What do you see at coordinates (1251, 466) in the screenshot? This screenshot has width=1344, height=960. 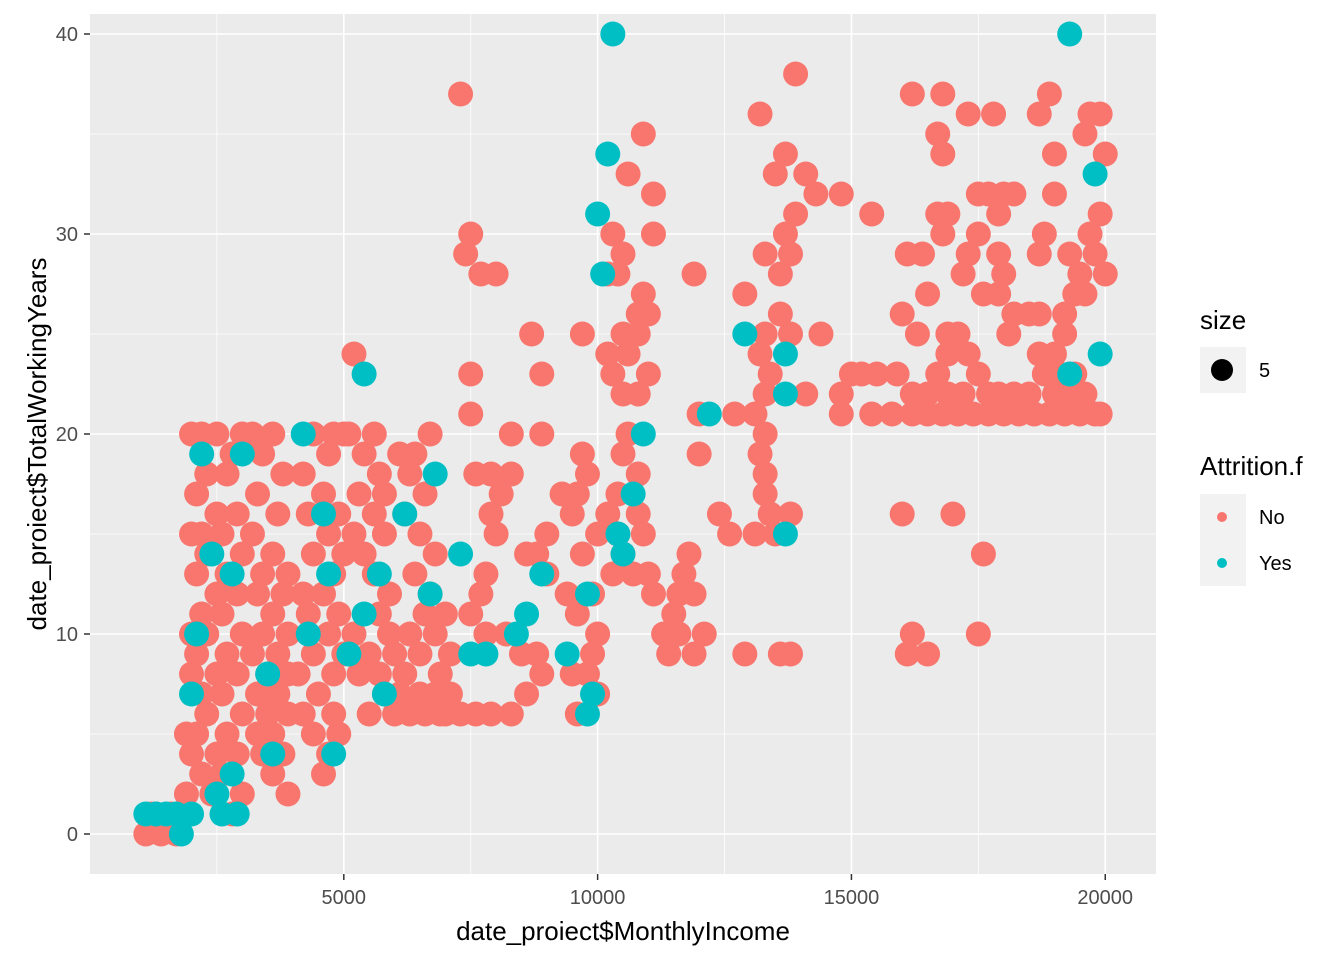 I see `color-legend-title: Attrition.f` at bounding box center [1251, 466].